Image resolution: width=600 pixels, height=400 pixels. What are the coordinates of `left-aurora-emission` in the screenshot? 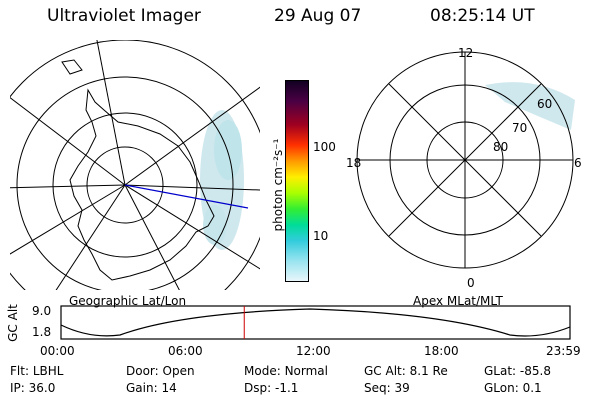 It's located at (222, 180).